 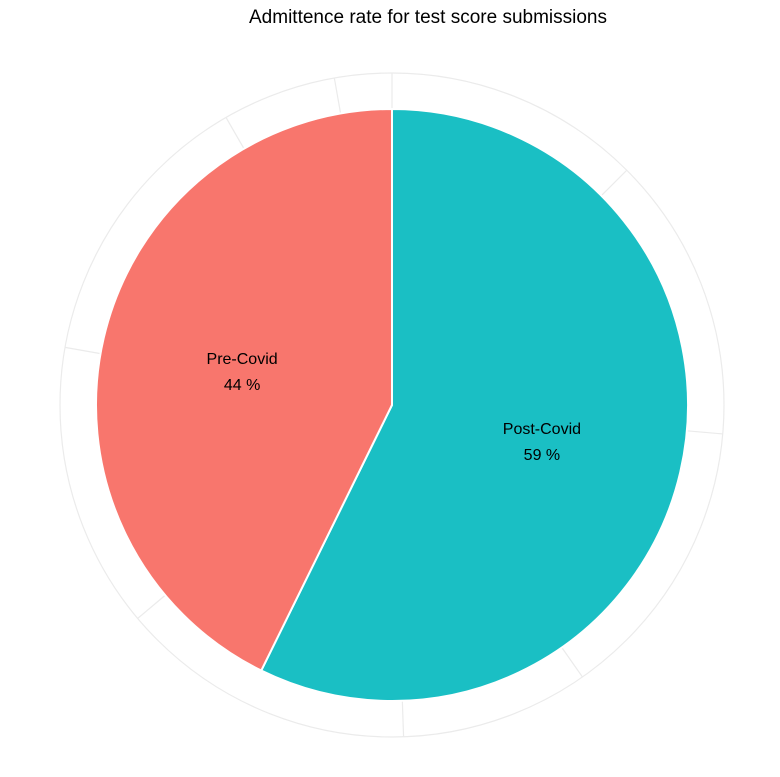 I want to click on slice-label-category: Pre-Covid, so click(x=242, y=359).